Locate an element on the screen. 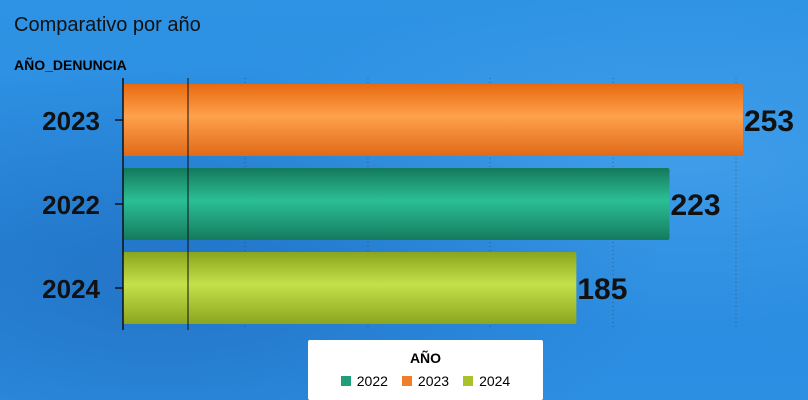  data-label-2024: 185 is located at coordinates (602, 289).